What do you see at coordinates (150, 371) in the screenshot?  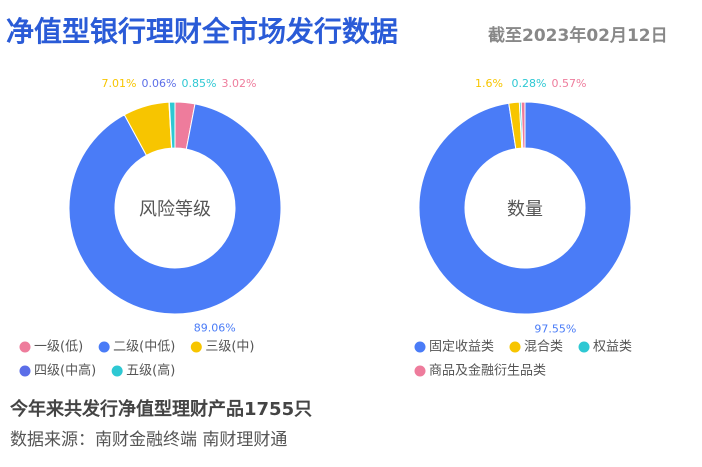 I see `legend-label: 五级(高)` at bounding box center [150, 371].